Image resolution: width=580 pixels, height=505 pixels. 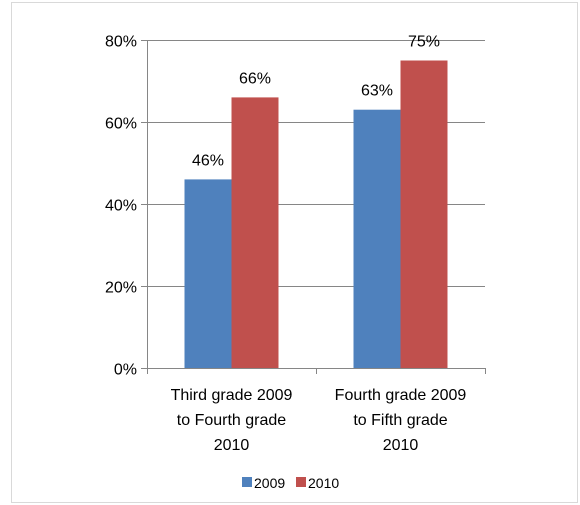 I want to click on category-label: to Fourth grade, so click(x=232, y=420).